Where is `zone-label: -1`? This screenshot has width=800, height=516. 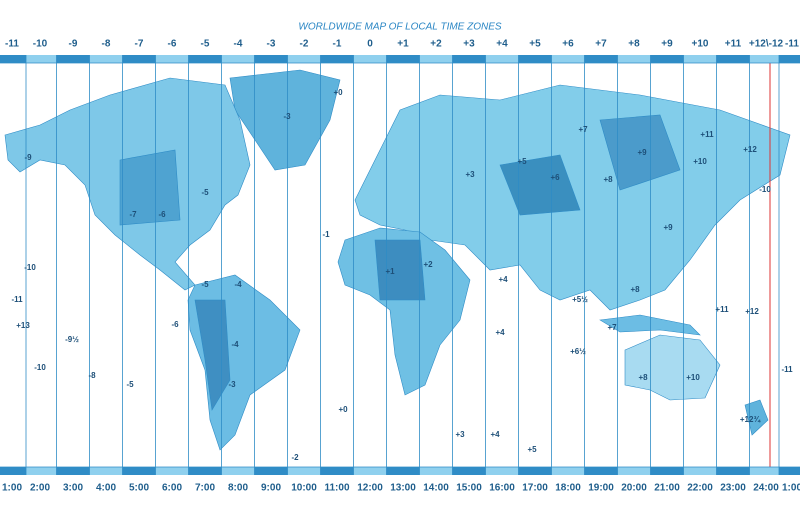
zone-label: -1 is located at coordinates (326, 234).